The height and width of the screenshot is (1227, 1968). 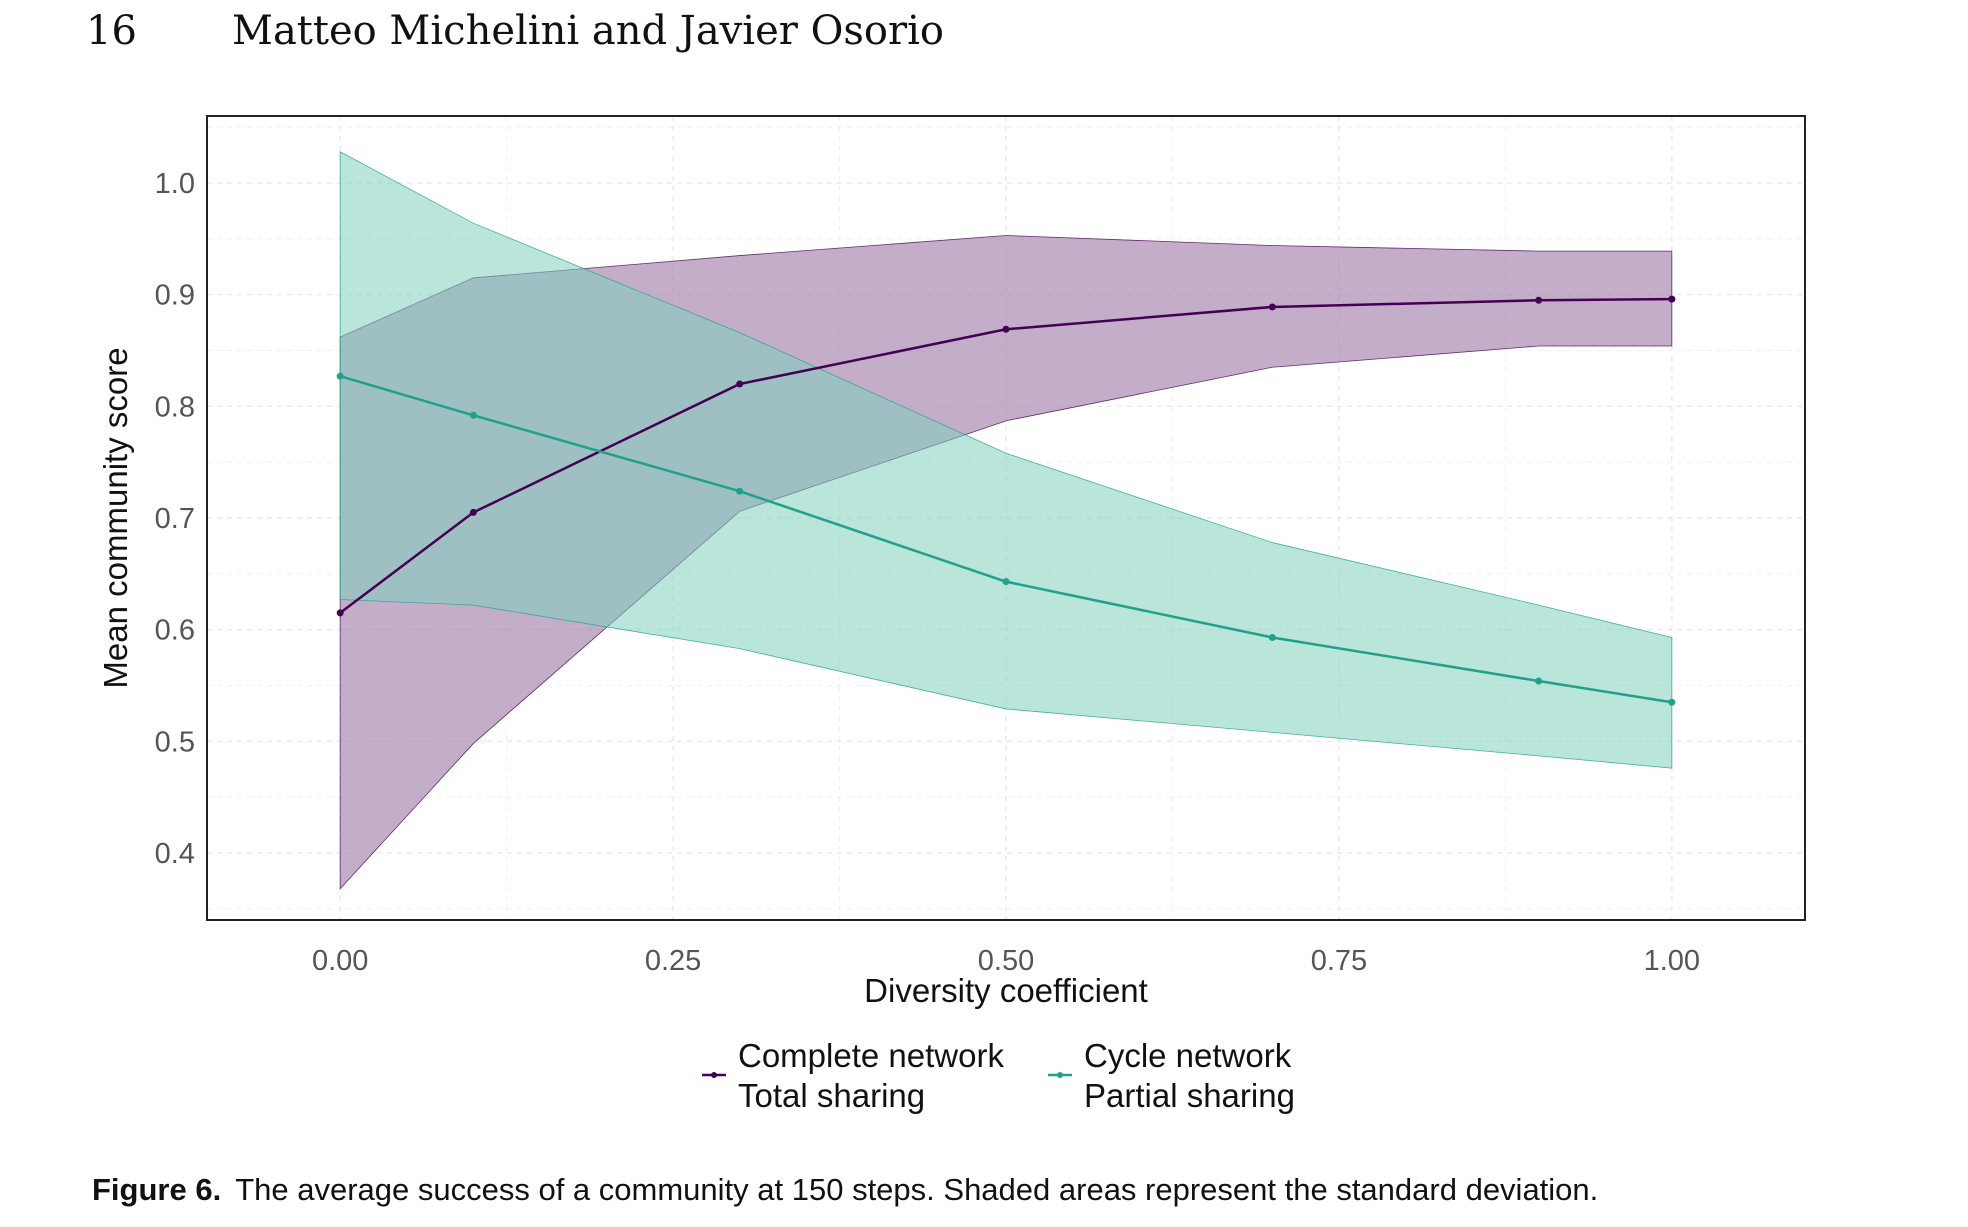 I want to click on legend-label-cycle-line1: Cycle network, so click(x=1188, y=1055).